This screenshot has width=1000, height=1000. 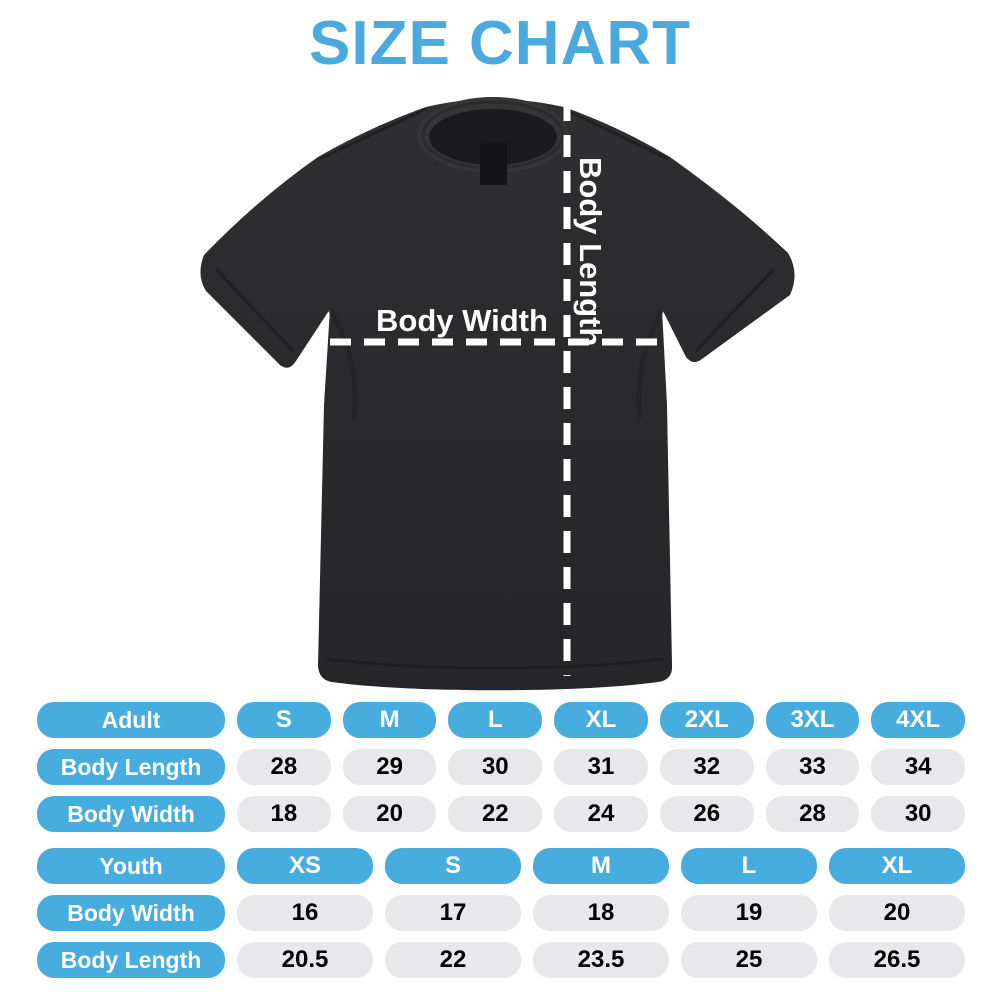 I want to click on collar-opening, so click(x=493, y=137).